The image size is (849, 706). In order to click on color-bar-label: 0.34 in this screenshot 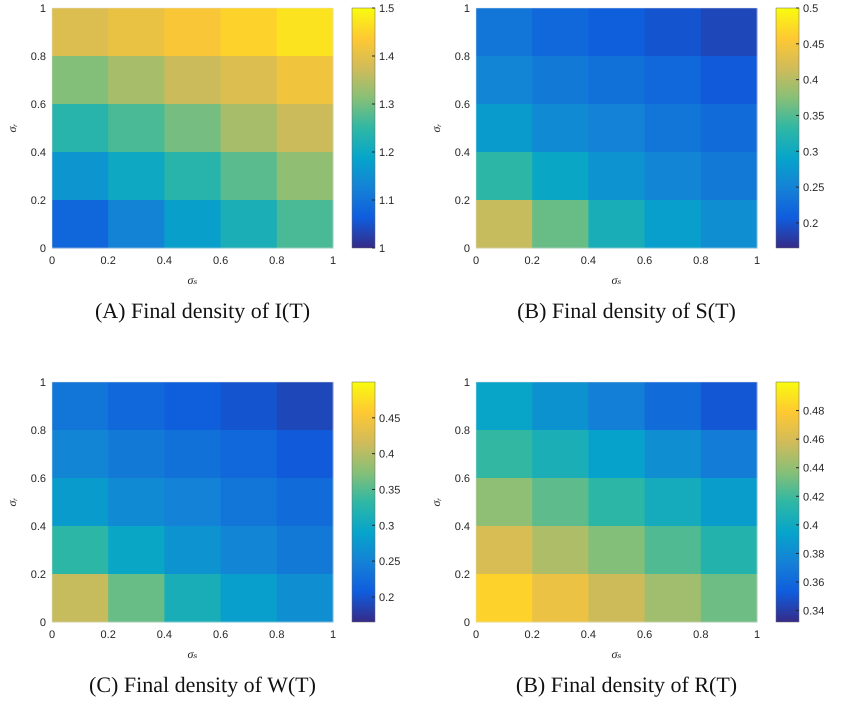, I will do `click(813, 612)`.